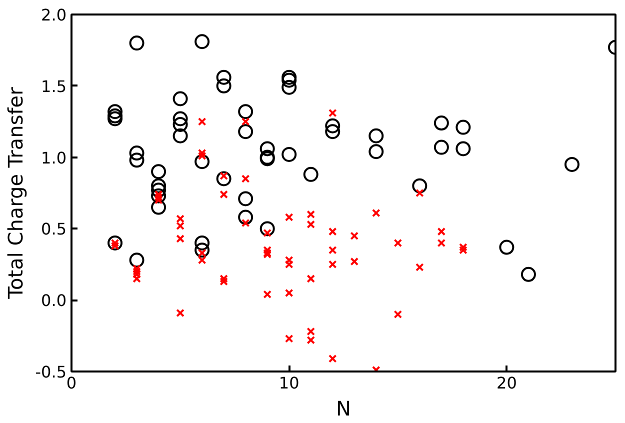 Image resolution: width=625 pixels, height=423 pixels. What do you see at coordinates (289, 383) in the screenshot?
I see `x-tick-label: 10` at bounding box center [289, 383].